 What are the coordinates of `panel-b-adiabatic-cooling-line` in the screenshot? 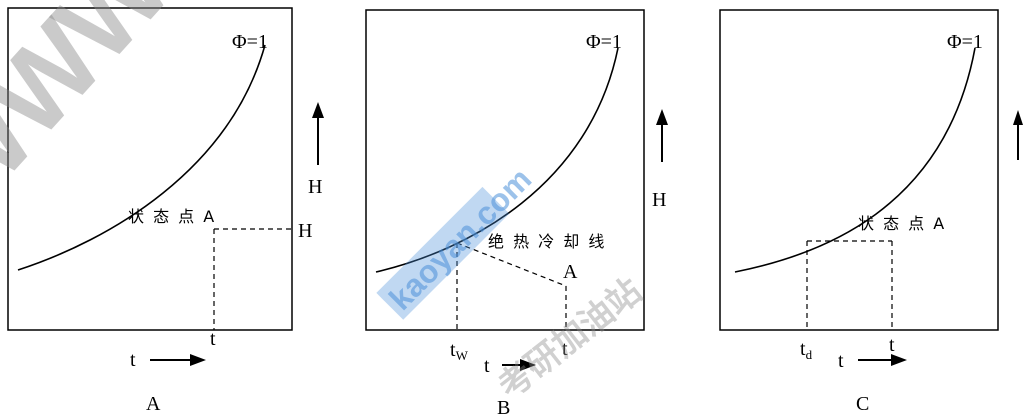 It's located at (511, 264).